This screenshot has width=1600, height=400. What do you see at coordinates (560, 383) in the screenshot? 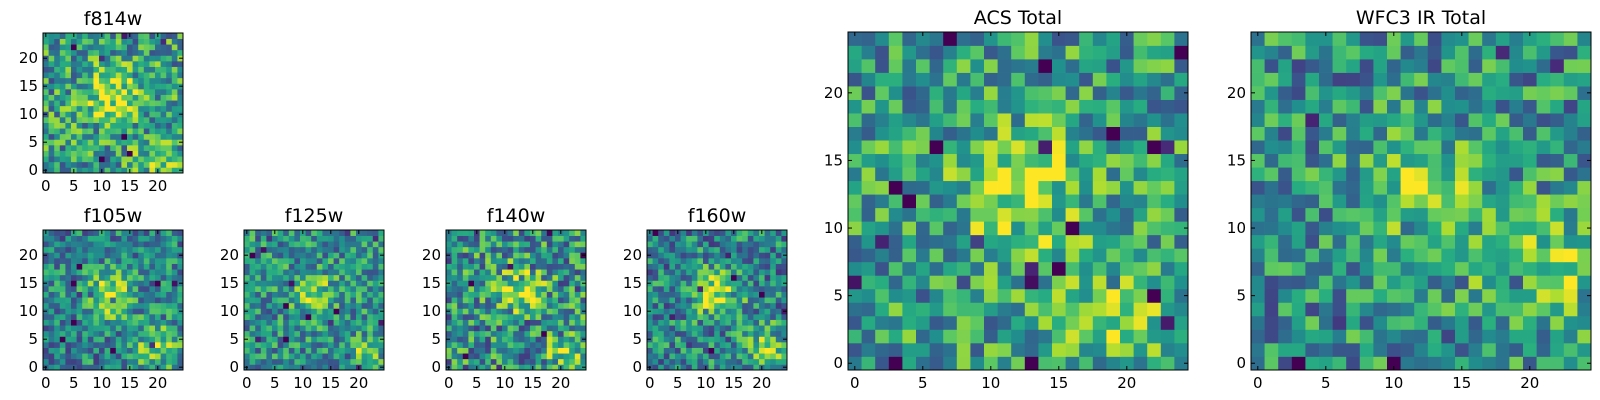
I see `x-tick-label: 20` at bounding box center [560, 383].